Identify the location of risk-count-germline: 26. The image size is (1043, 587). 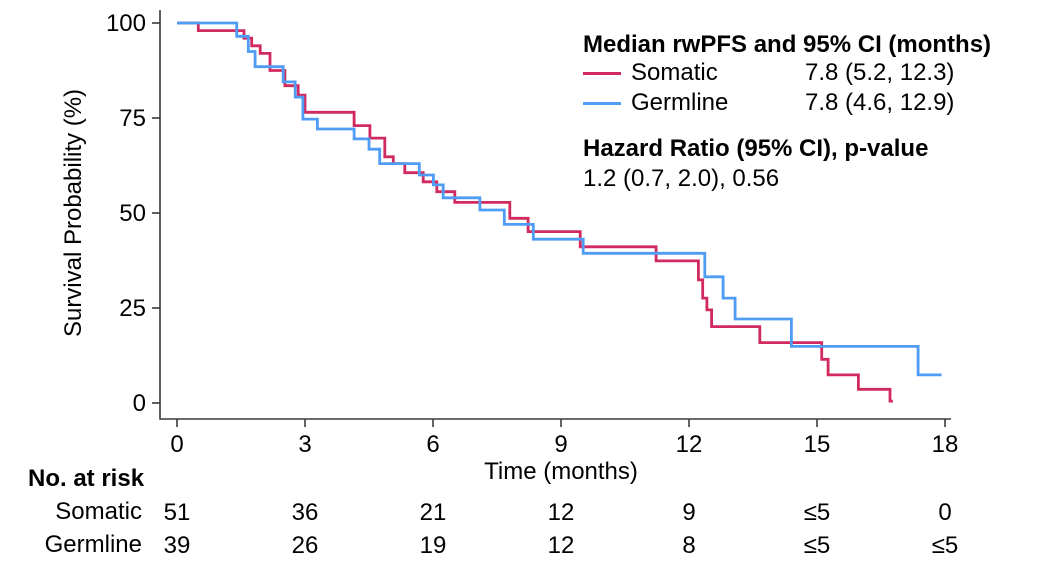
(305, 545).